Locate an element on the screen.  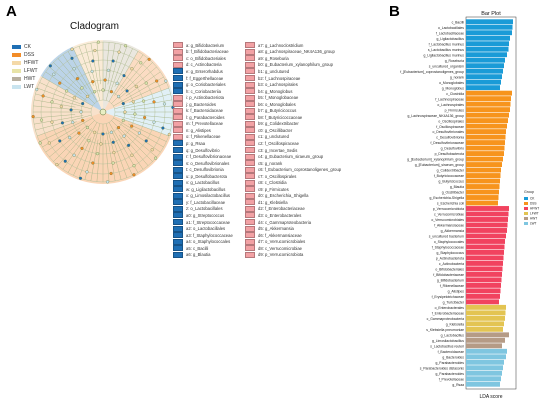
taxa-legend-item: c8: c_Clostridia is located at coordinates (293, 182).